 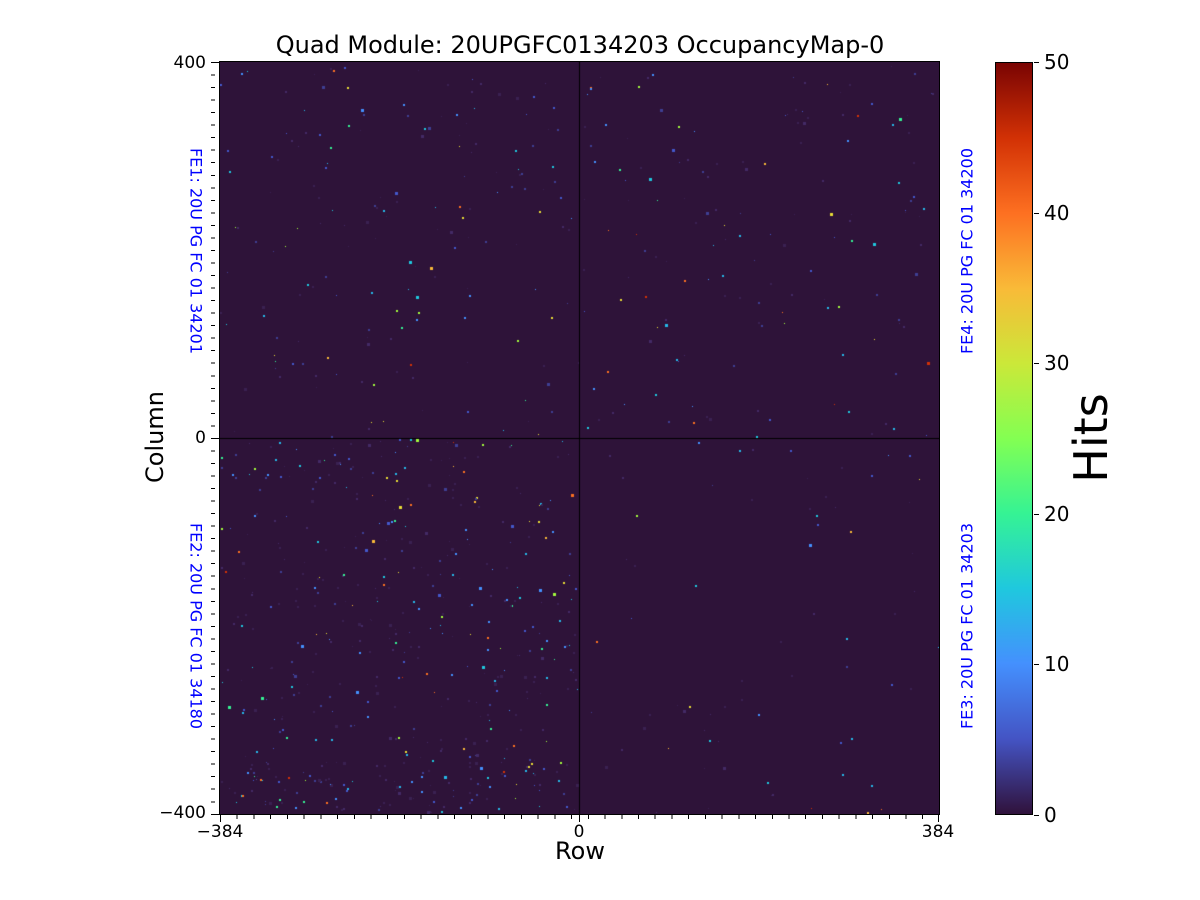 I want to click on x-tick-label: −384, so click(x=220, y=832).